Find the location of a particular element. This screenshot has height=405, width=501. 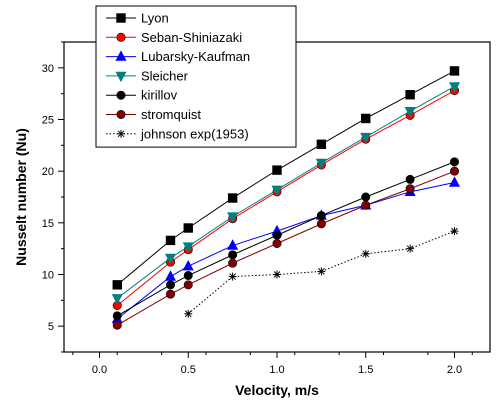

y-tick-label: 10 is located at coordinates (48, 276).